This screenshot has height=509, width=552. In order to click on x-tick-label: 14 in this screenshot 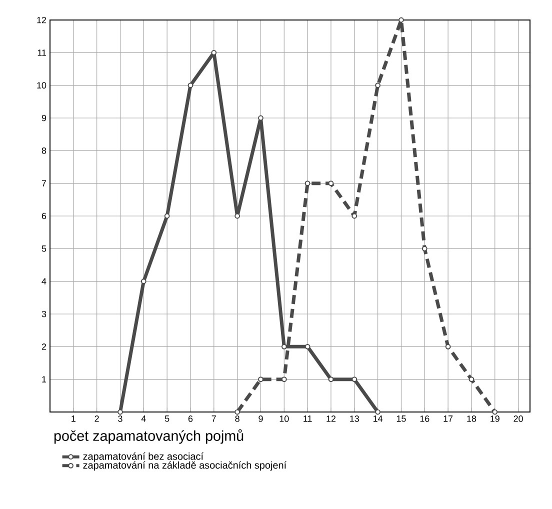, I will do `click(378, 419)`.